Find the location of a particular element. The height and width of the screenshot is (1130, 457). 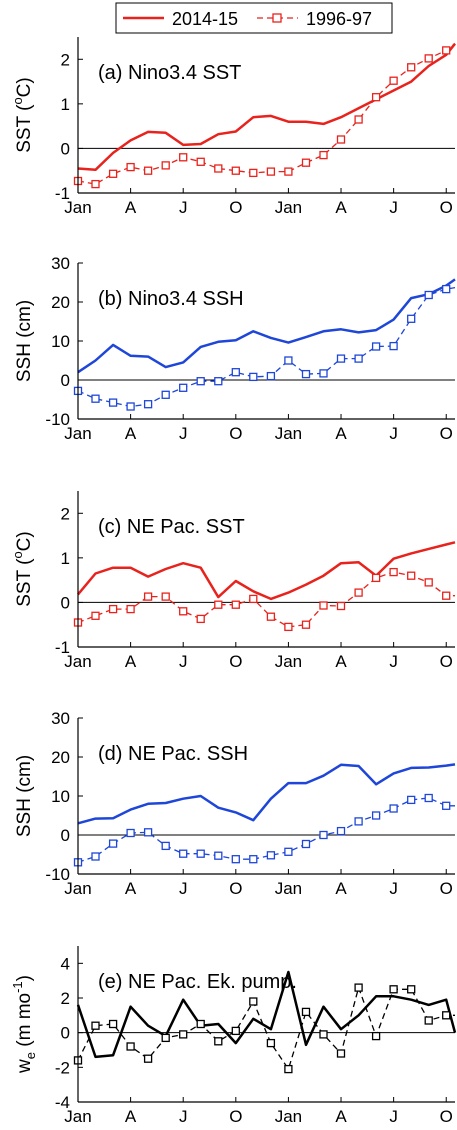

panel-title: (c) NE Pac. SST is located at coordinates (171, 527).